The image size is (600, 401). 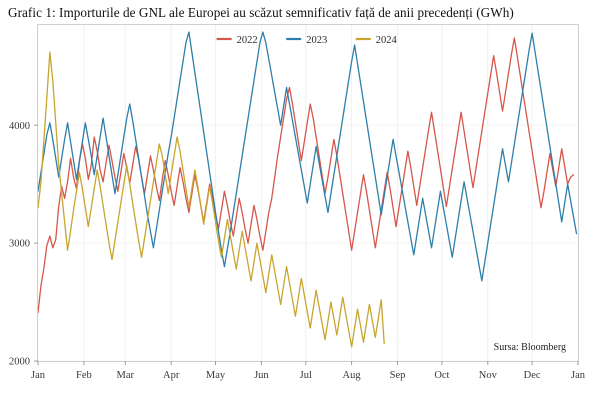 I want to click on x-tick-label: Apr, so click(x=171, y=375).